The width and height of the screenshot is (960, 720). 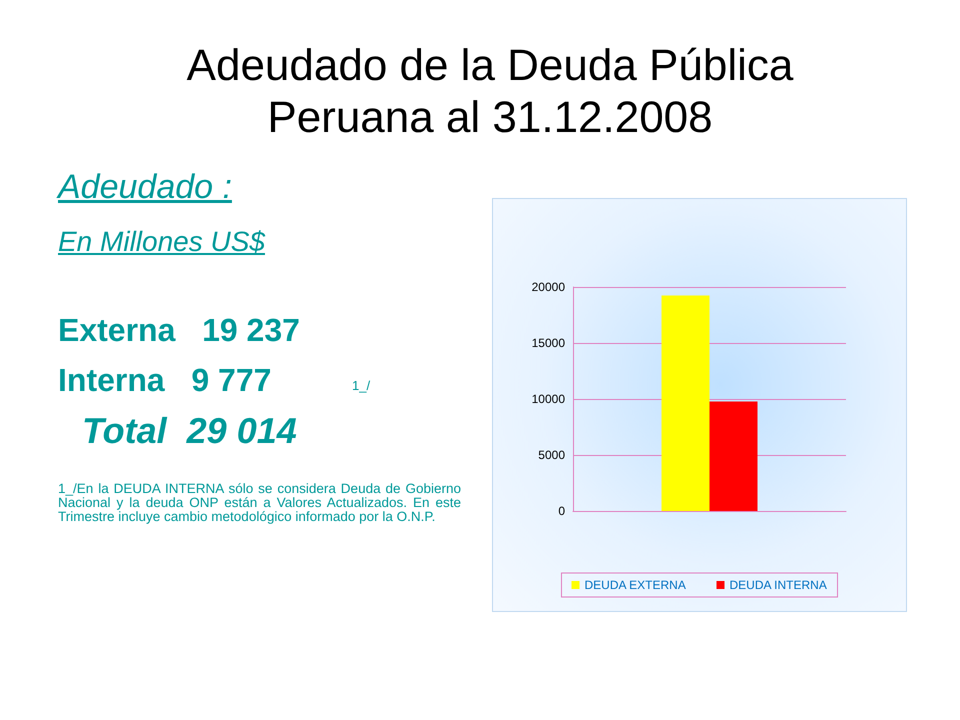 I want to click on text: Total 29 014, so click(x=189, y=431).